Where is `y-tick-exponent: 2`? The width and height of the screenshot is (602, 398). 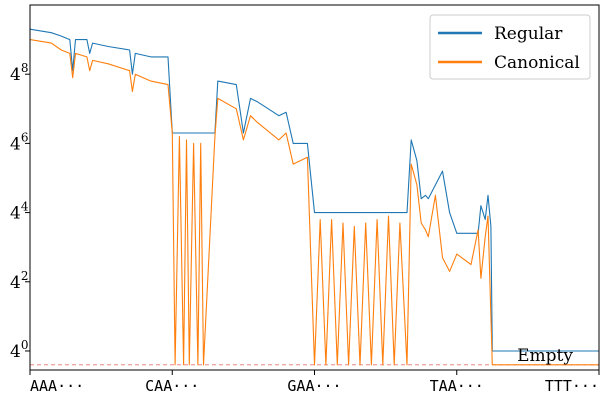 y-tick-exponent: 2 is located at coordinates (25, 276).